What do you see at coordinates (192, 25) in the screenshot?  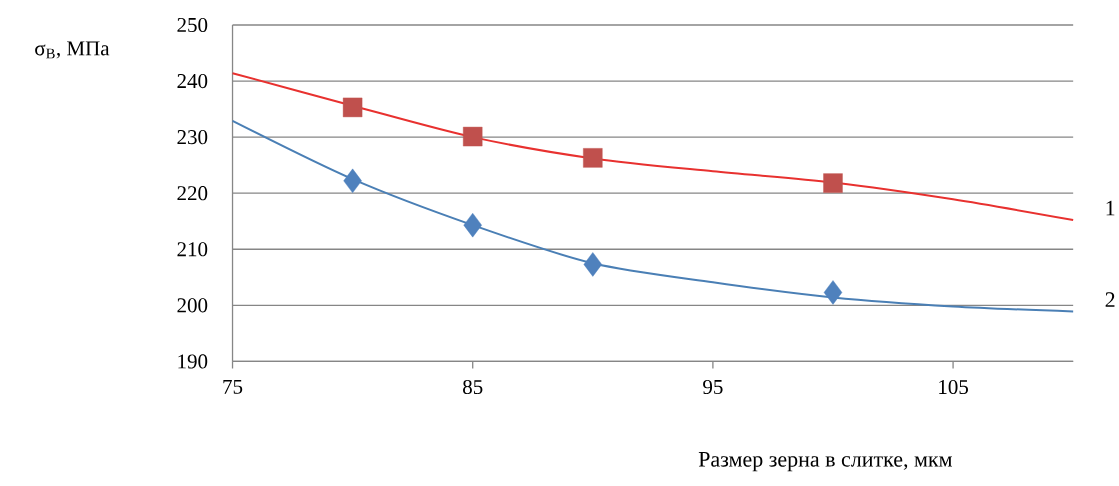 I see `y-tick-label: 250` at bounding box center [192, 25].